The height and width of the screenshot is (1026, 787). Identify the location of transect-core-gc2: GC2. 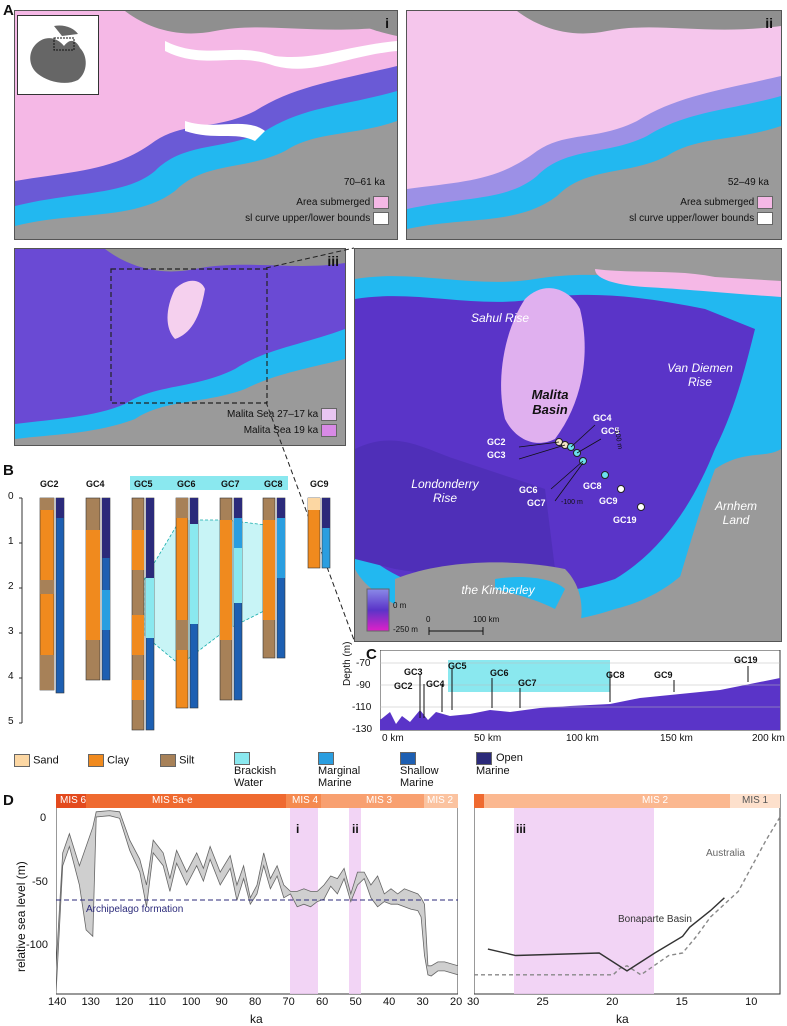
(403, 686).